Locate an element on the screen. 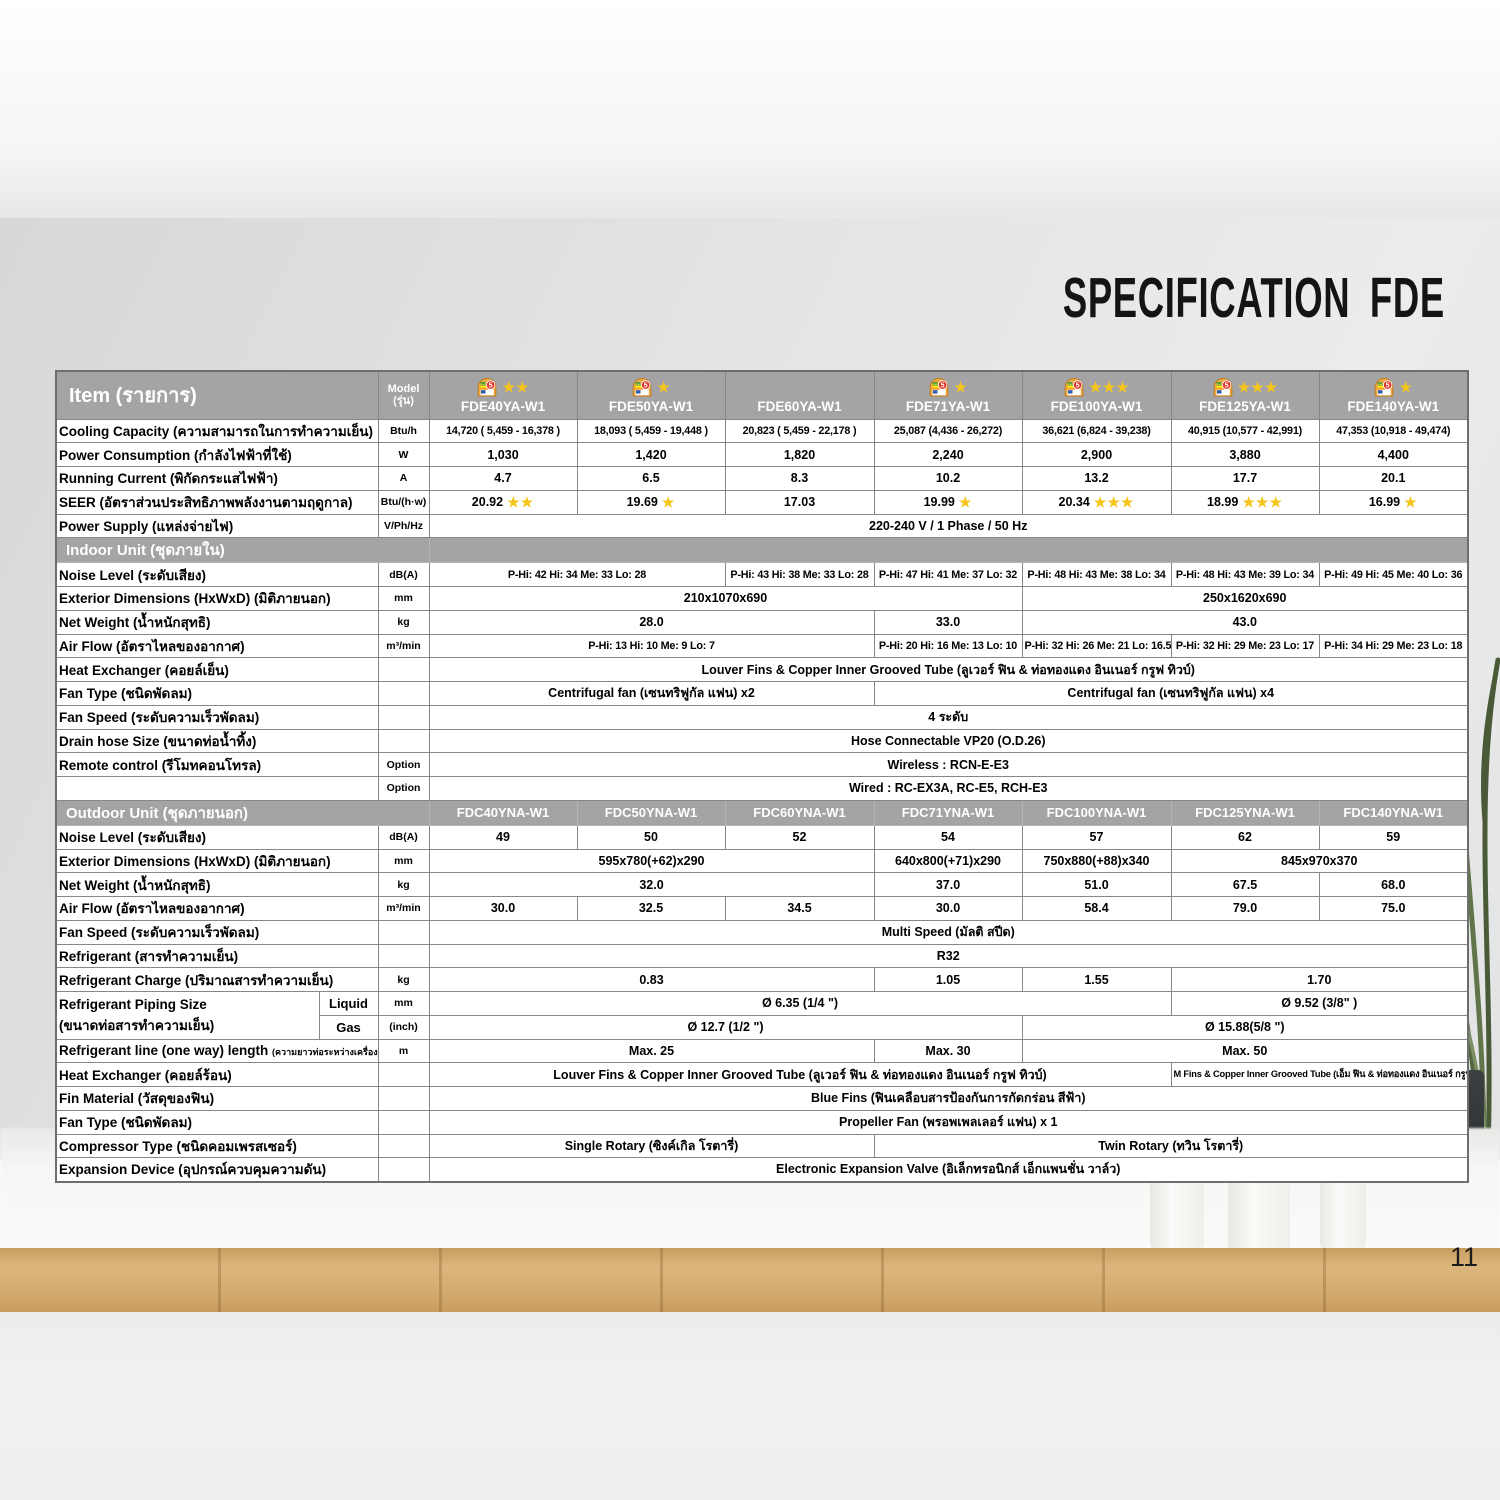  indoor-model-header: 5 ★ FDE71YA-W1 is located at coordinates (948, 395).